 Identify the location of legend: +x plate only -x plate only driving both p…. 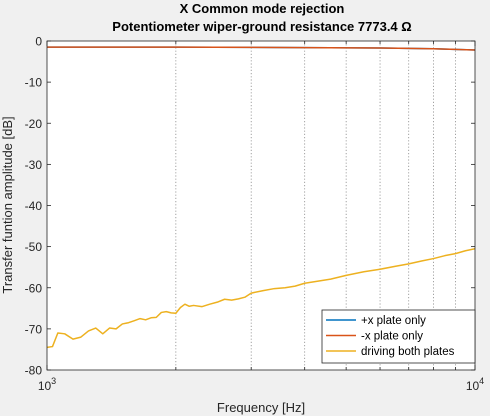
(398, 336).